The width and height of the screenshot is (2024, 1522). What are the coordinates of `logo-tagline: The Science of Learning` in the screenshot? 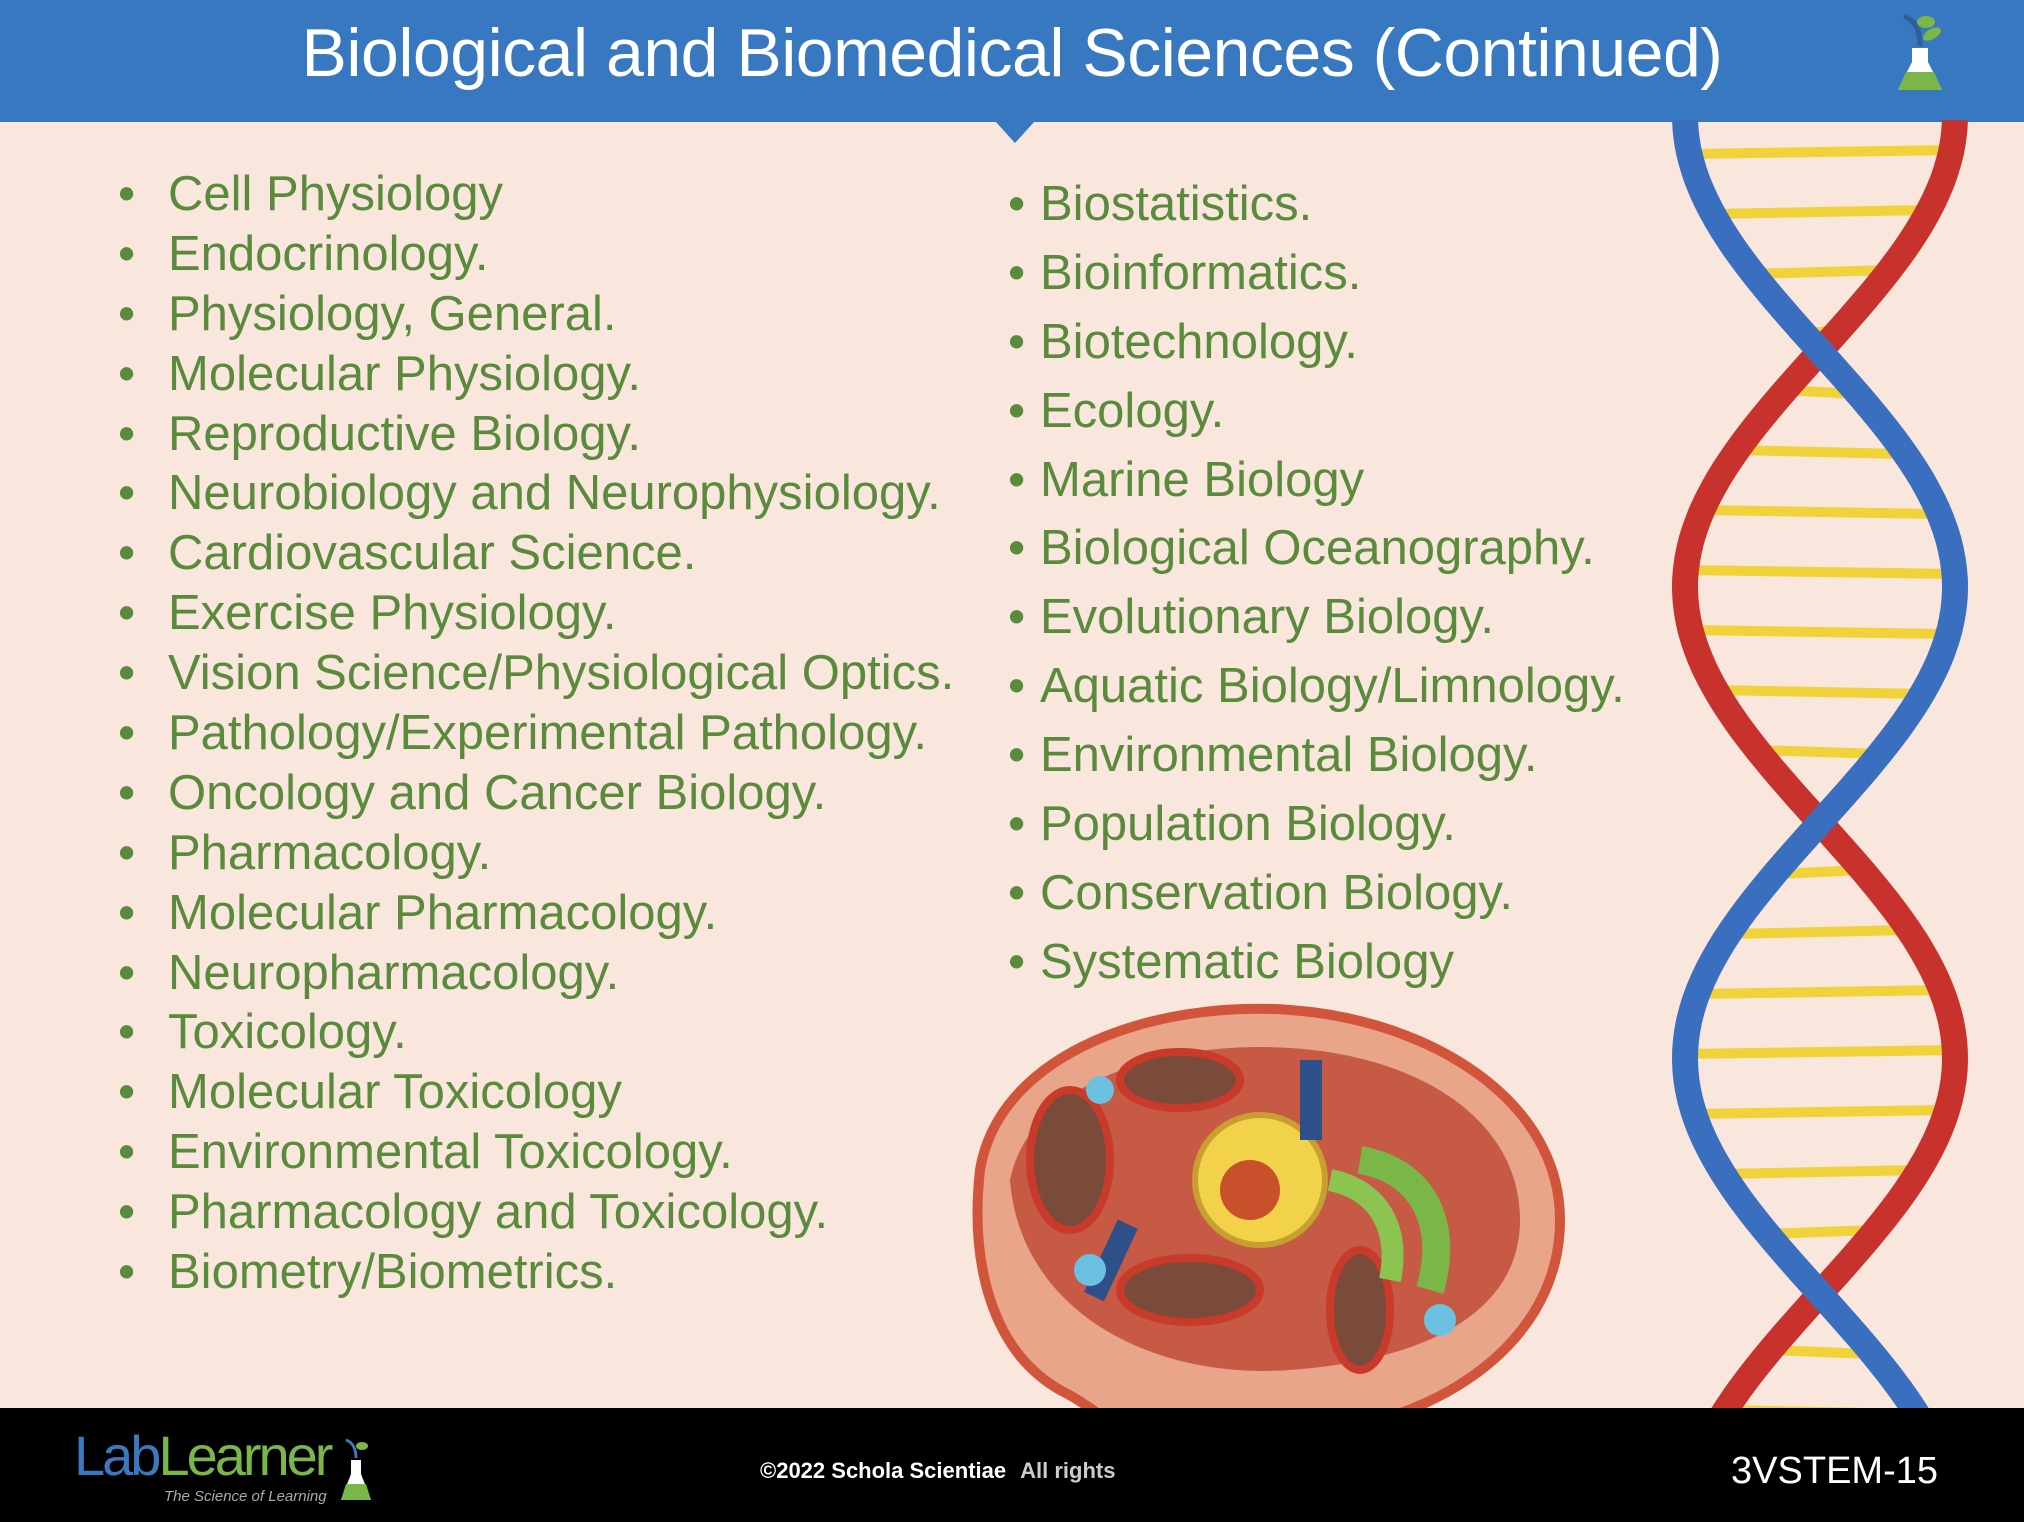 It's located at (245, 1496).